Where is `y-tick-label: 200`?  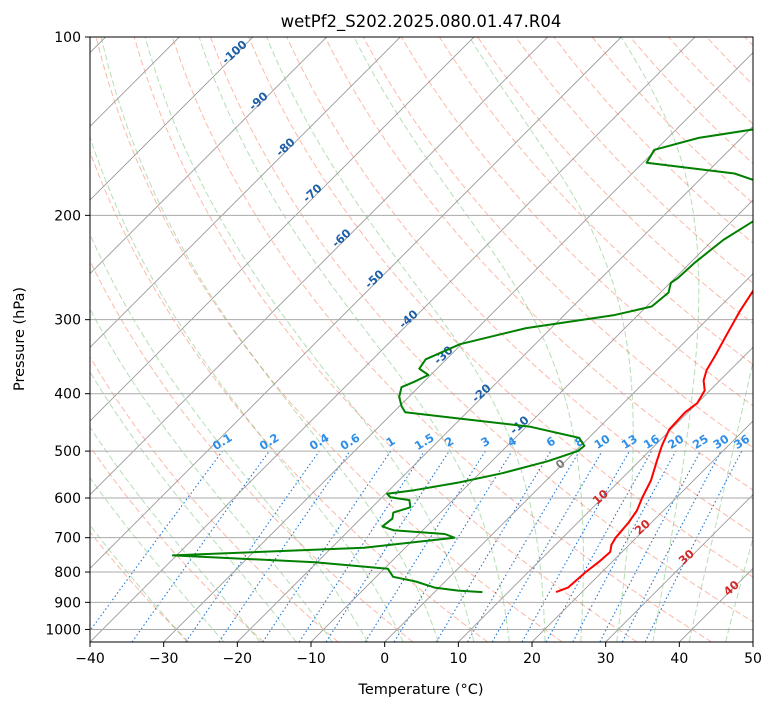
y-tick-label: 200 is located at coordinates (67, 216).